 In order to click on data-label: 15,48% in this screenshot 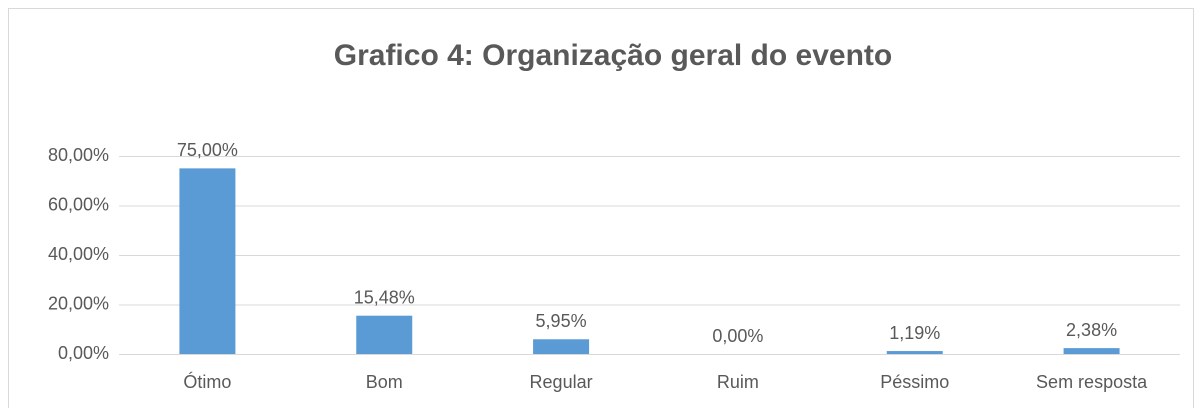, I will do `click(384, 297)`.